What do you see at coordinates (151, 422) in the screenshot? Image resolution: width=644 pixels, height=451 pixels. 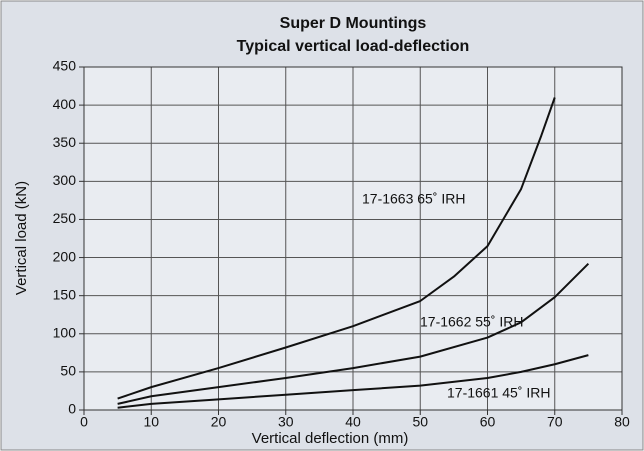 I see `x-tick-label: 10` at bounding box center [151, 422].